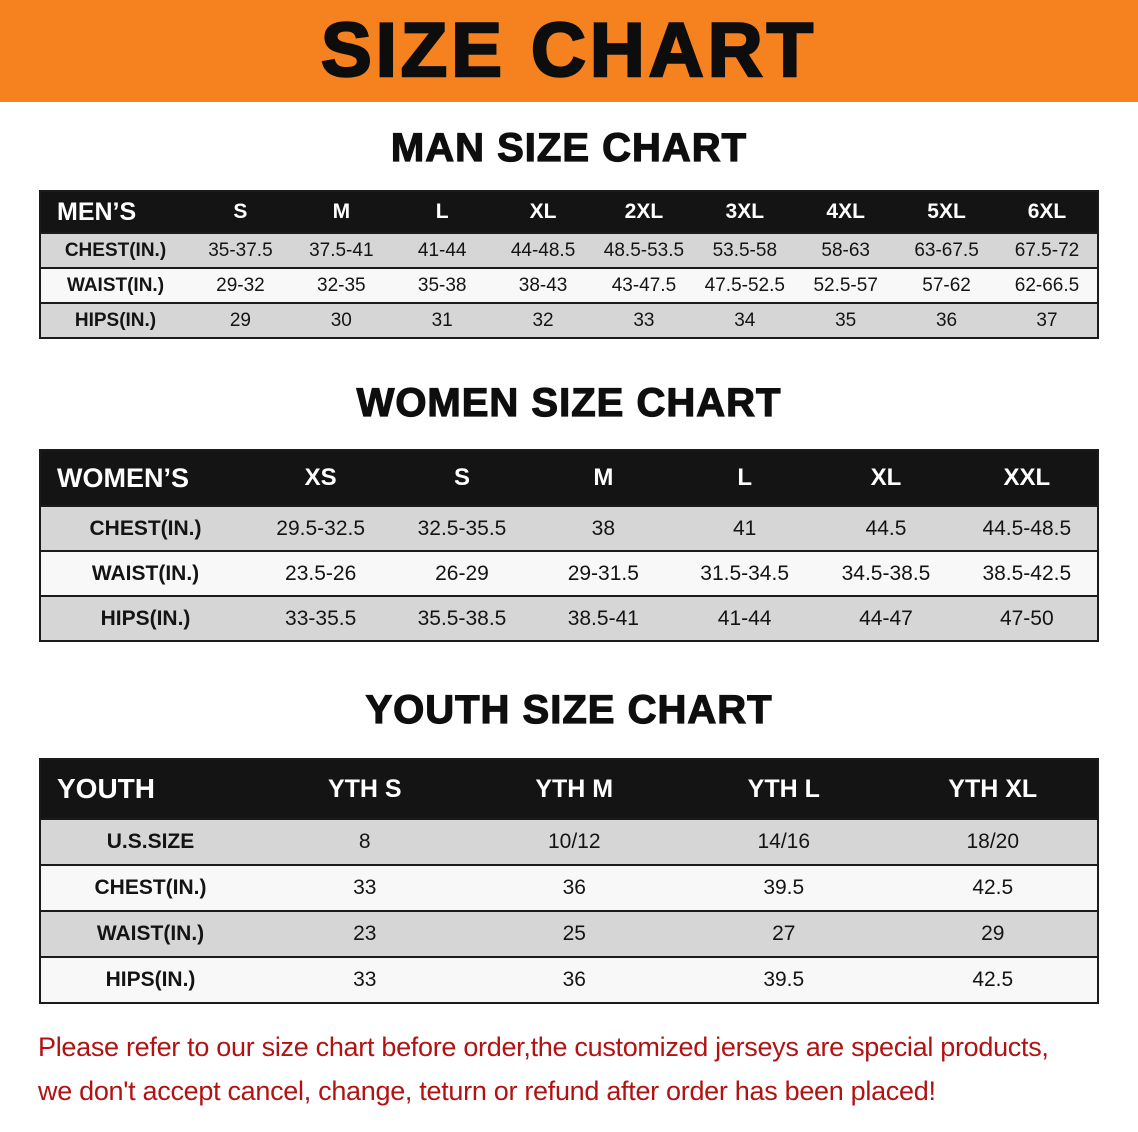 The width and height of the screenshot is (1138, 1132). What do you see at coordinates (321, 478) in the screenshot?
I see `size-header-cell: XS` at bounding box center [321, 478].